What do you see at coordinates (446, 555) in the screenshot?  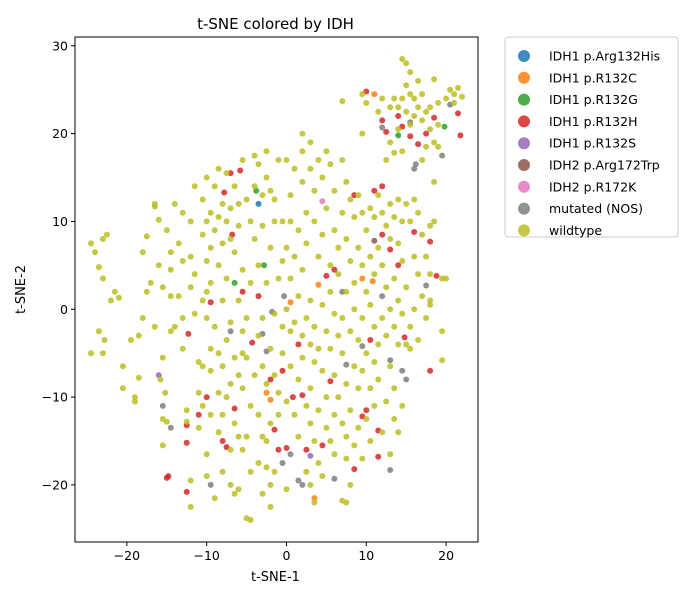 I see `x-tick-label: 20` at bounding box center [446, 555].